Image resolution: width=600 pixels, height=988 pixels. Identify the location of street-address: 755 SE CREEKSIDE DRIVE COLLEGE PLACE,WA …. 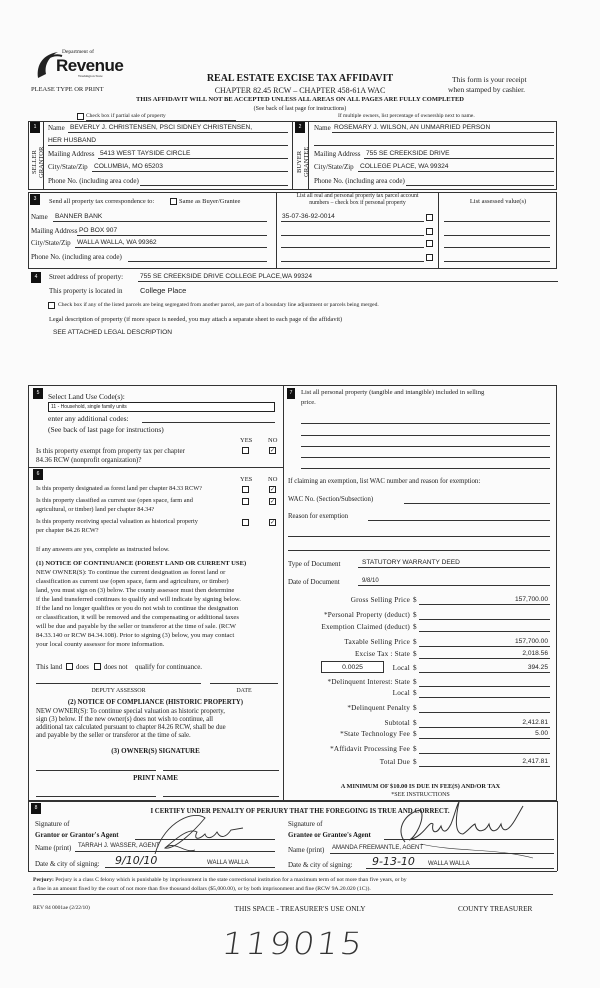
(226, 276).